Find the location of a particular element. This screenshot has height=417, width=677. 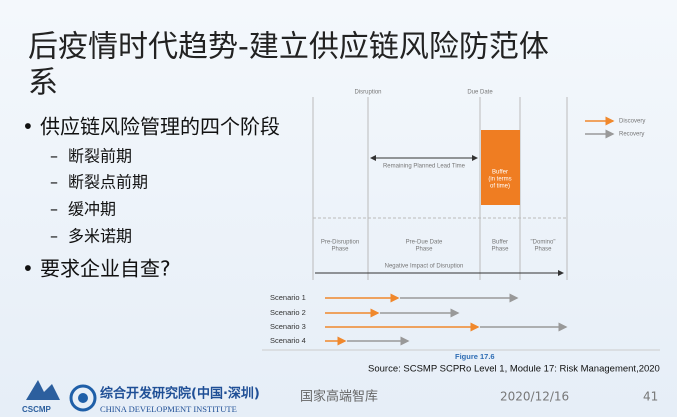

institute-en: CHINA DEVELOPMENT INSTITUTE is located at coordinates (168, 409).